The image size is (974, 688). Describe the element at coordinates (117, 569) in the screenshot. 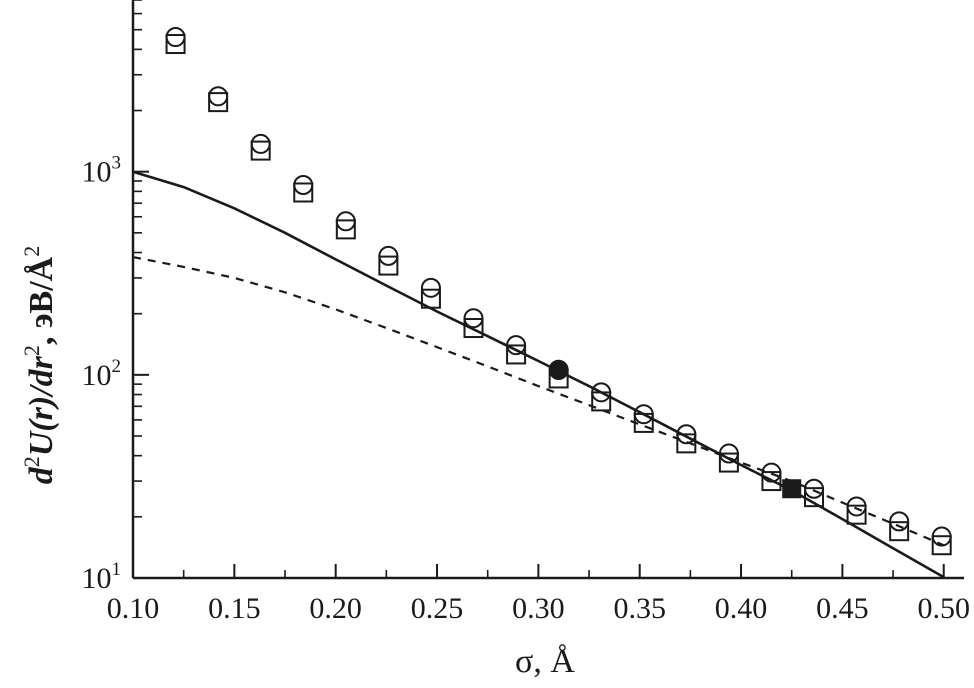

I see `y-tick-label-exponent: 1` at that location.